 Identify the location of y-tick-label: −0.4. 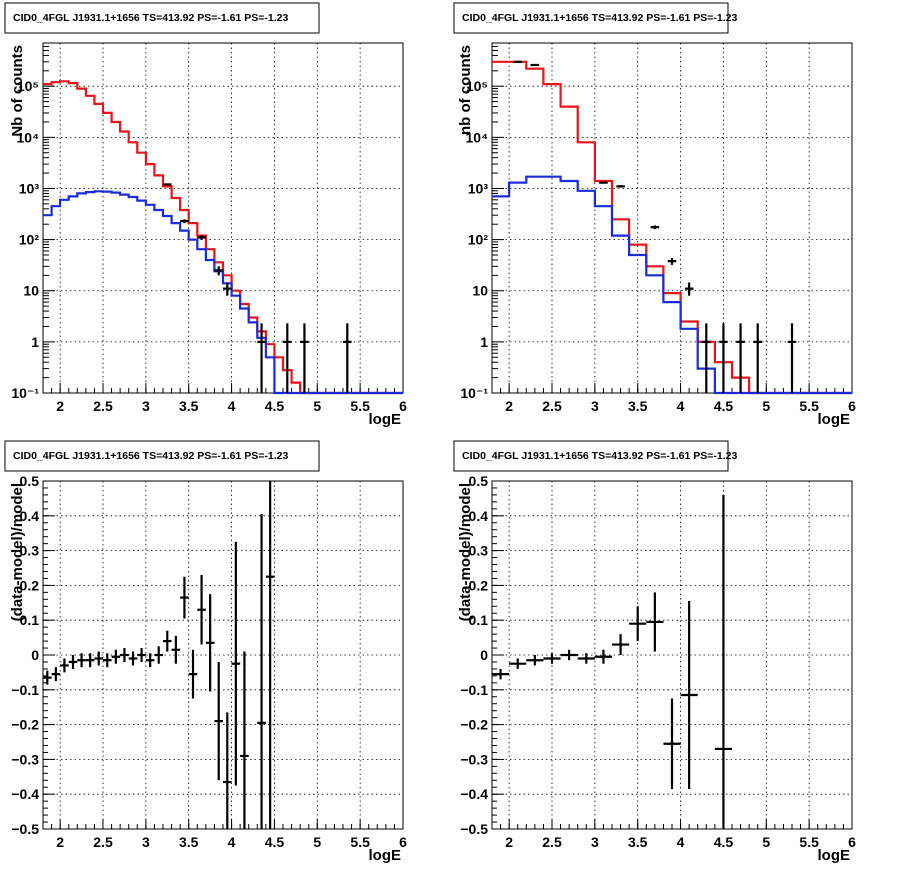
(474, 794).